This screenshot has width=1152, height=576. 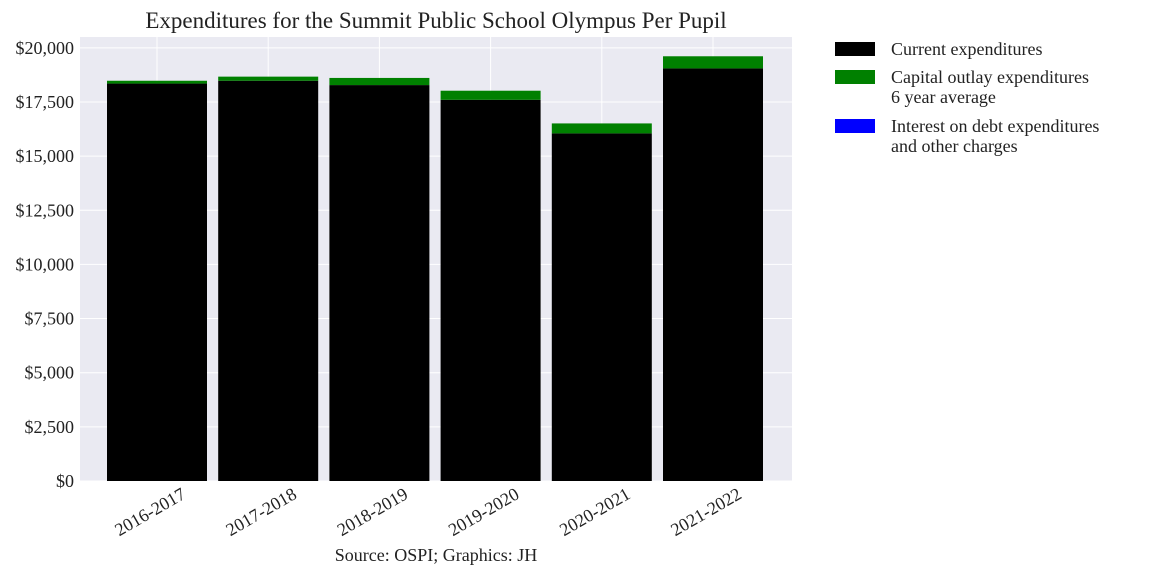 What do you see at coordinates (261, 512) in the screenshot?
I see `x-tick-label: 2017-2018` at bounding box center [261, 512].